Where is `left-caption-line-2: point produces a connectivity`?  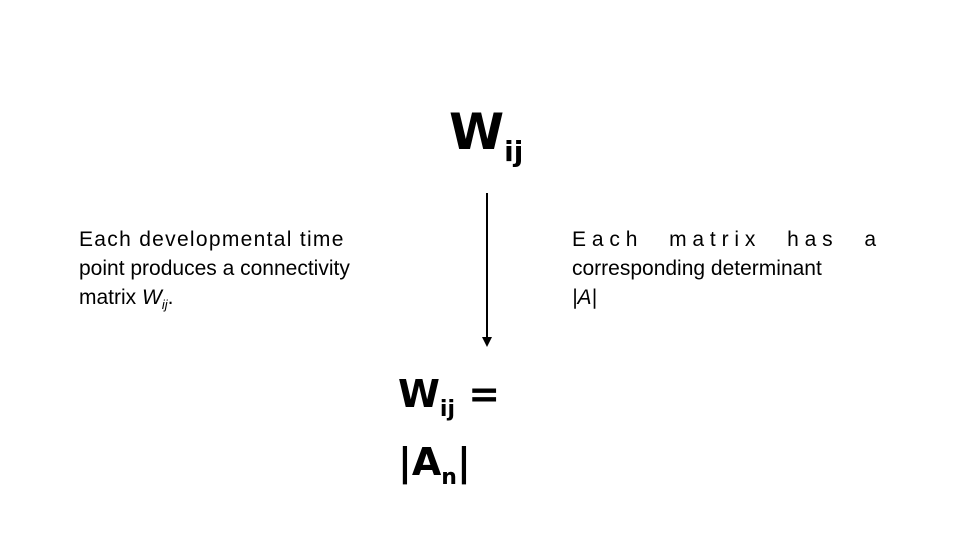
left-caption-line-2: point produces a connectivity is located at coordinates (214, 268).